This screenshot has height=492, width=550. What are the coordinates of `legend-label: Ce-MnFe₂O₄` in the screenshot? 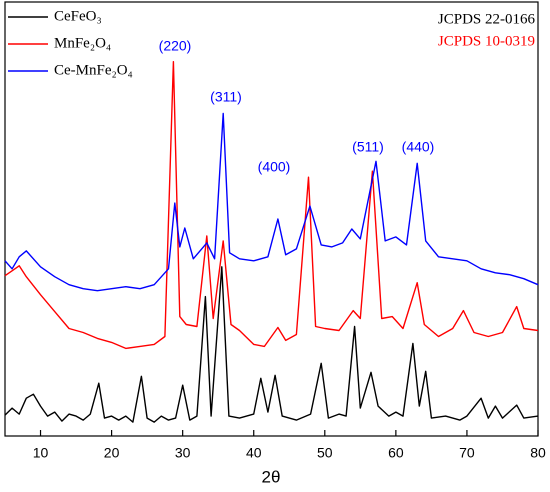 It's located at (93, 70).